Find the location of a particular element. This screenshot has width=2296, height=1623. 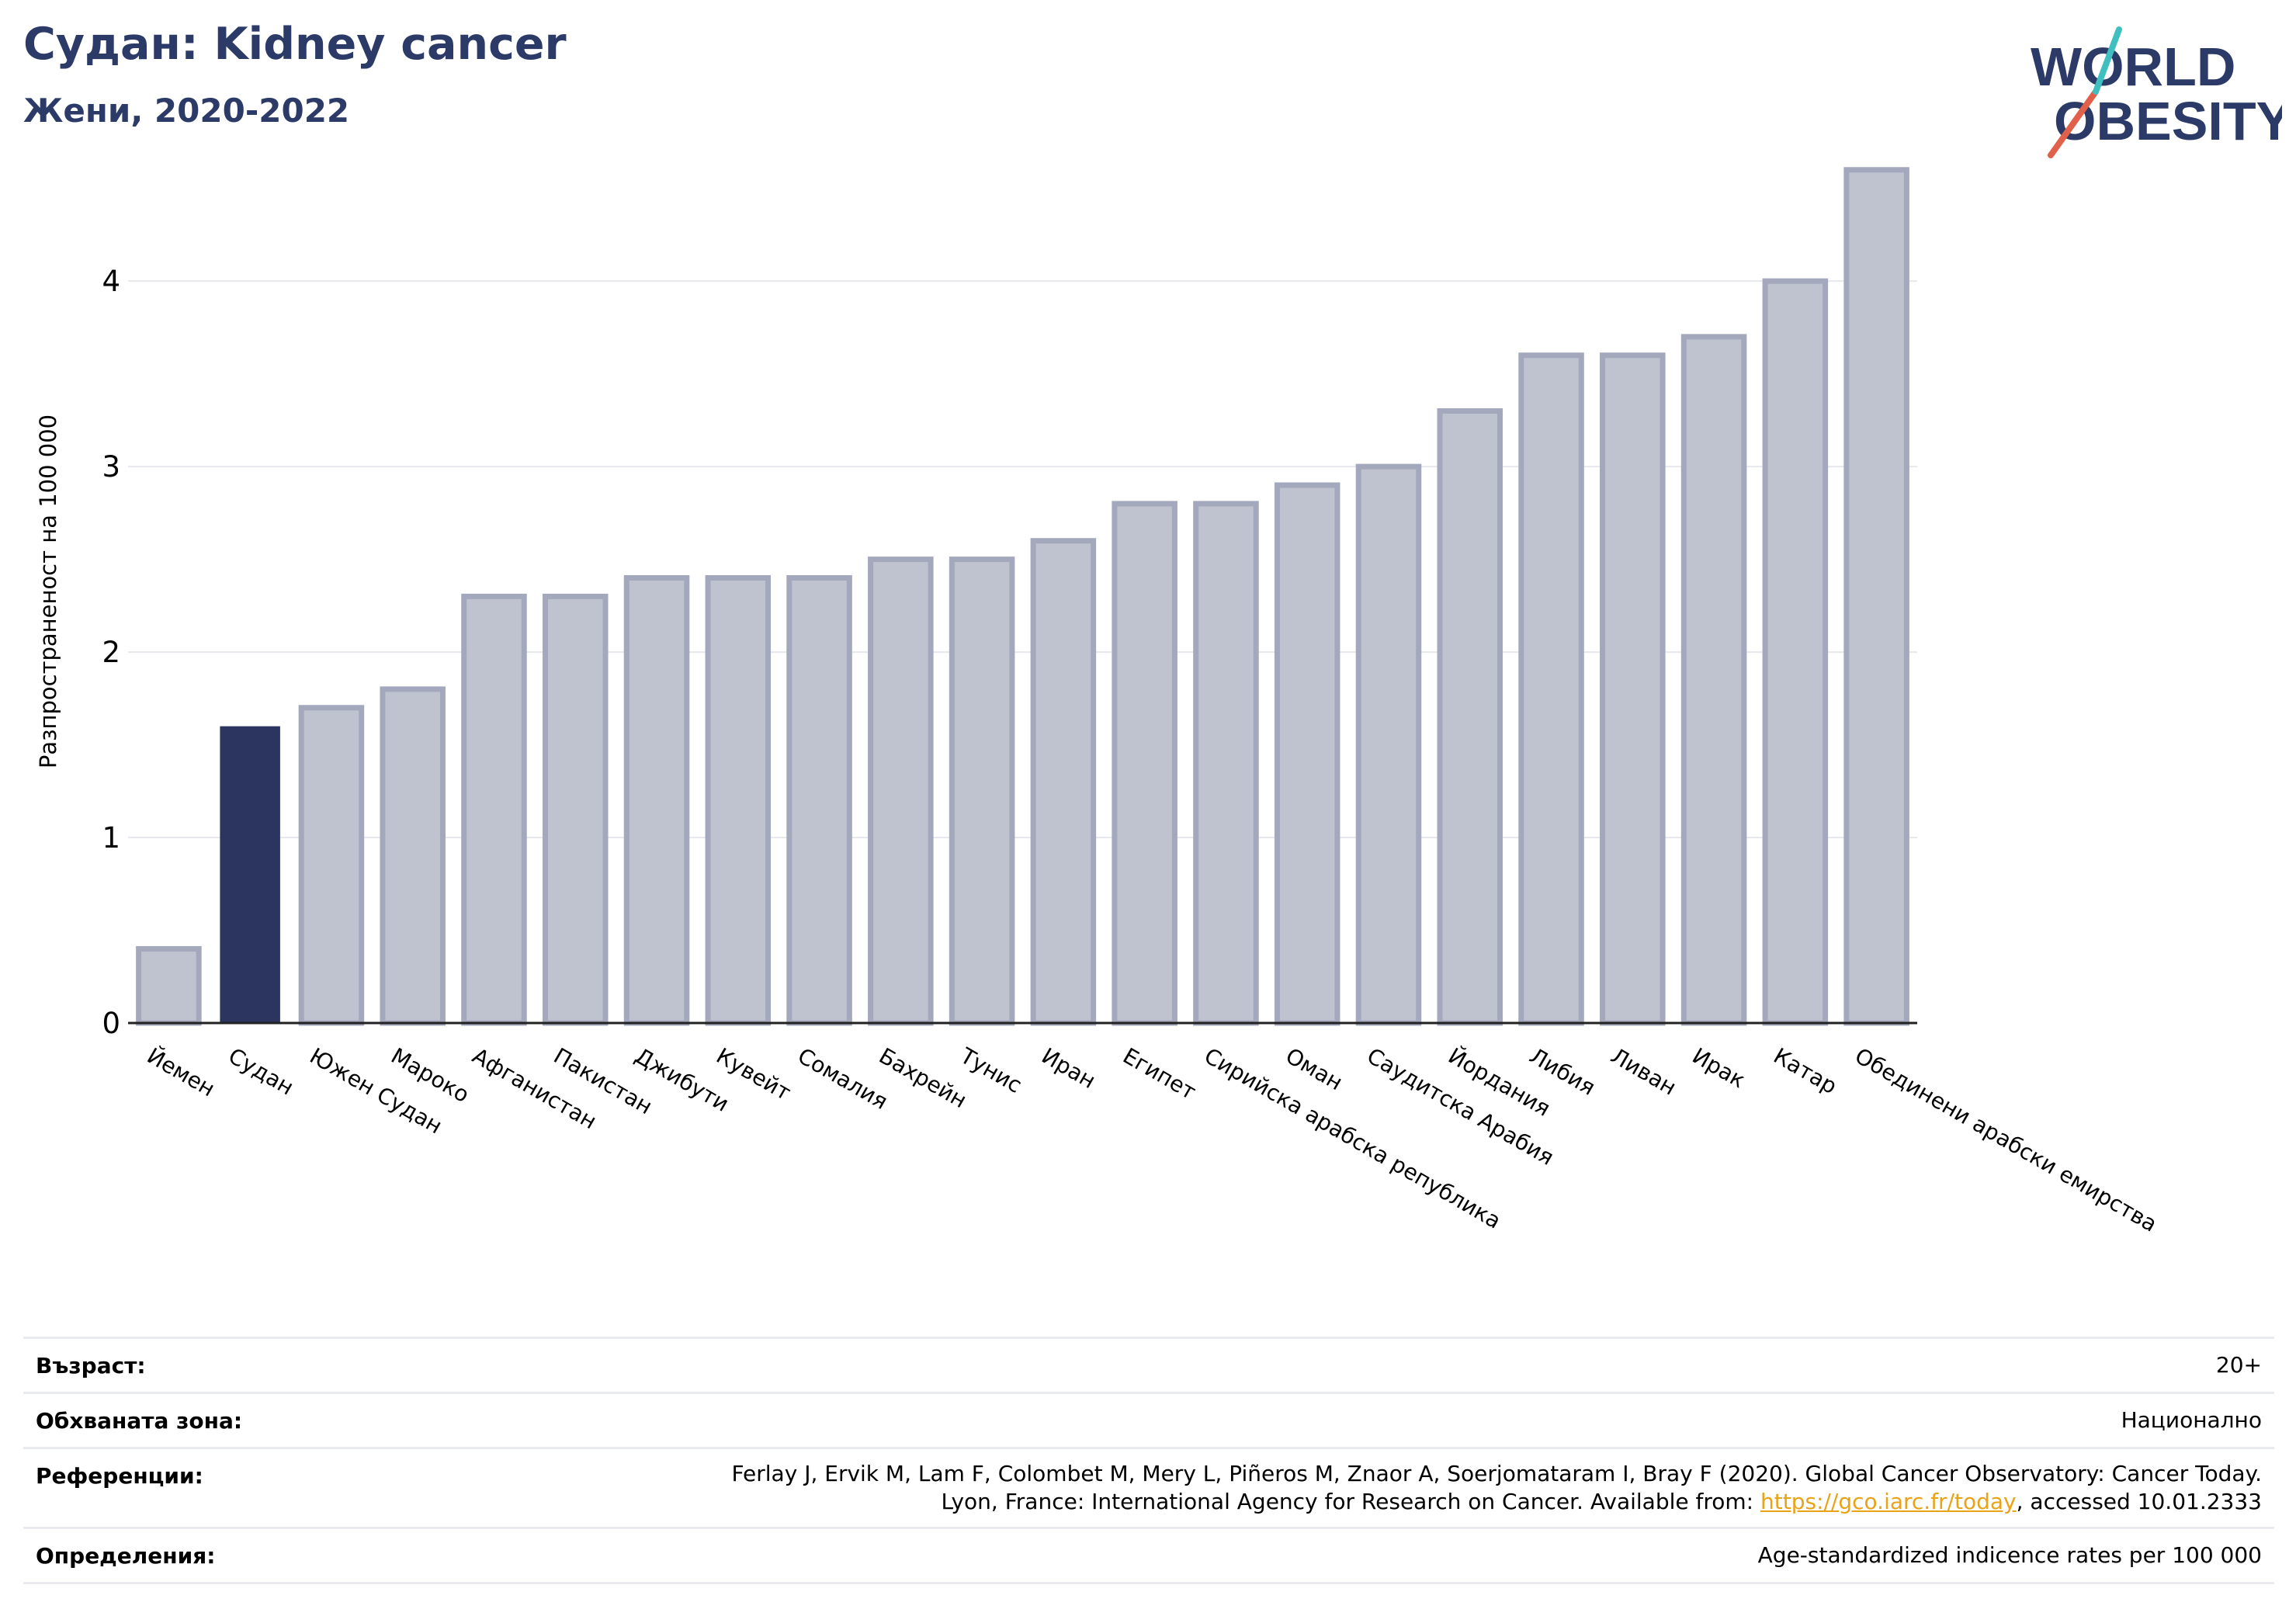

area-value: Национално is located at coordinates (2191, 1420).